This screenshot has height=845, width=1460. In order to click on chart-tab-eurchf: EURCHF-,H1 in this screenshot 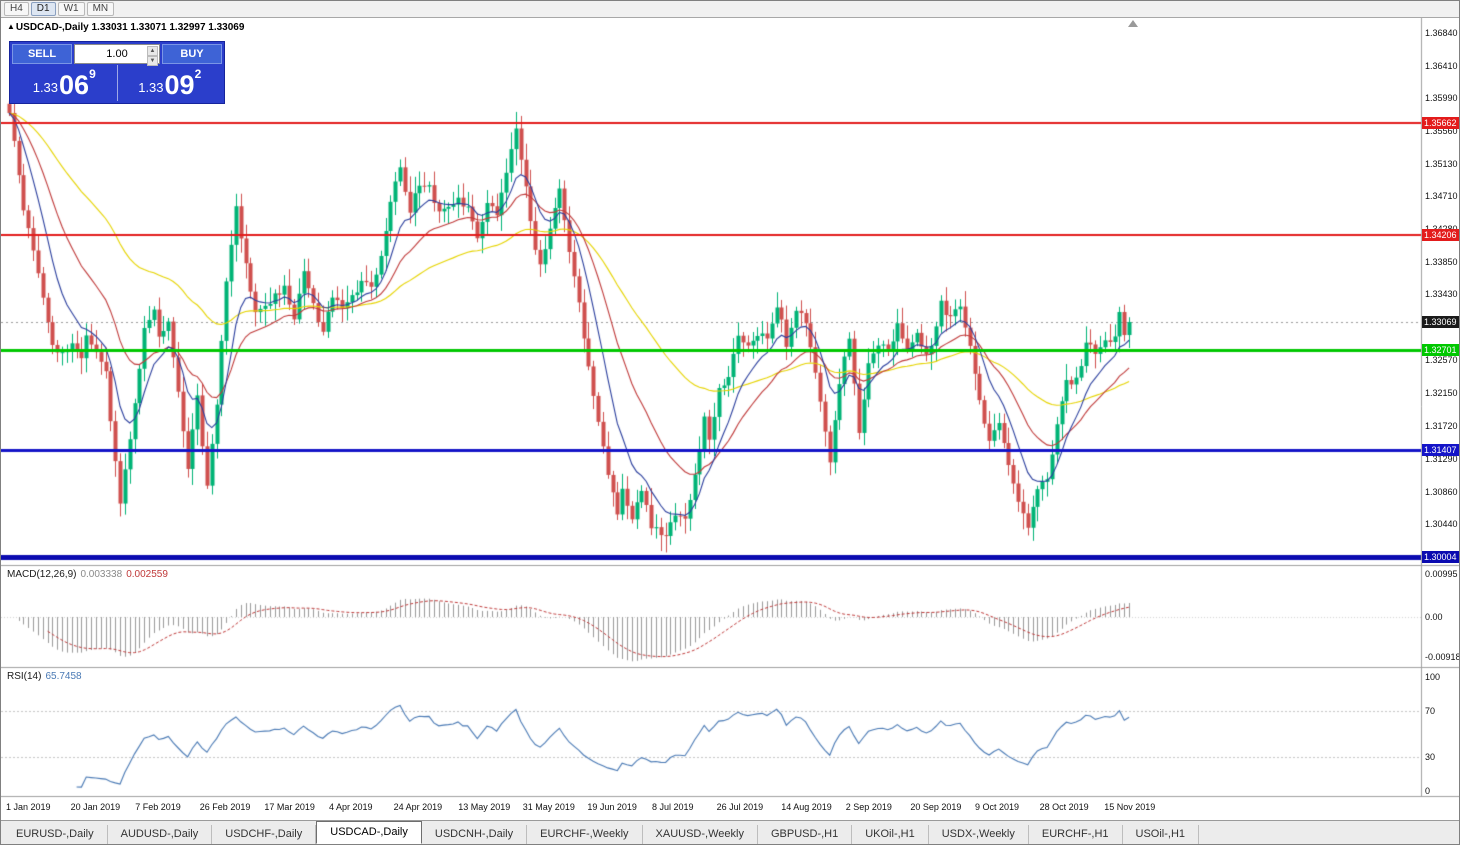, I will do `click(1076, 834)`.